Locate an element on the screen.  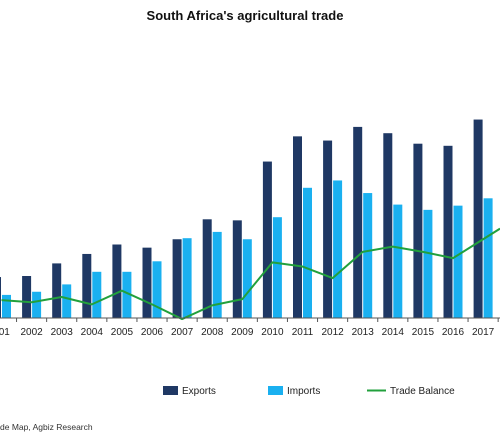
bar-exports-2014 is located at coordinates (388, 225).